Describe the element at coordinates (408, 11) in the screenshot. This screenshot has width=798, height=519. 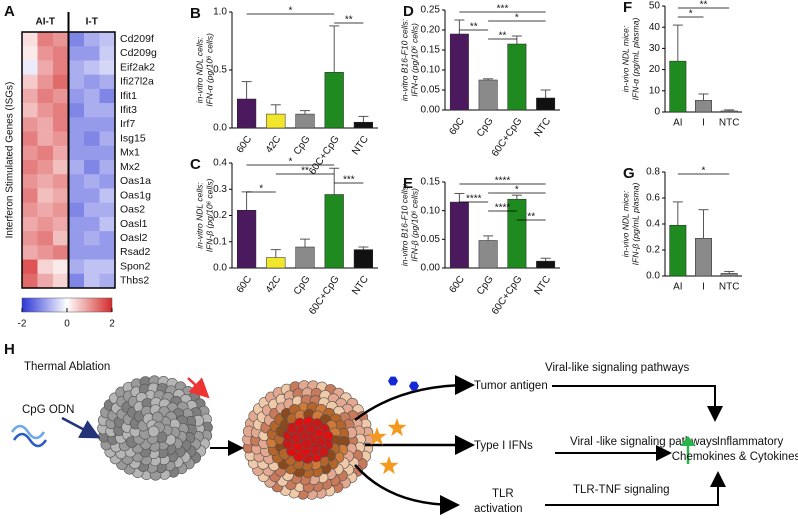
I see `panel-label: D` at that location.